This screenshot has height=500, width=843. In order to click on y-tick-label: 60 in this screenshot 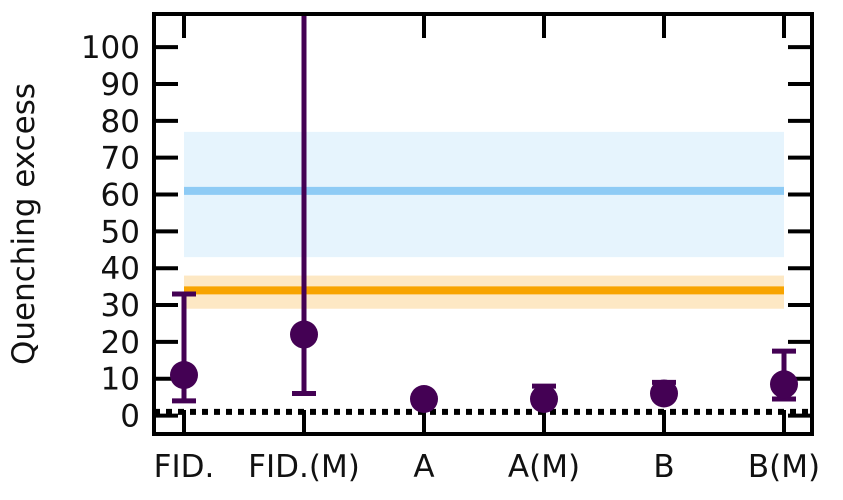, I will do `click(120, 196)`.